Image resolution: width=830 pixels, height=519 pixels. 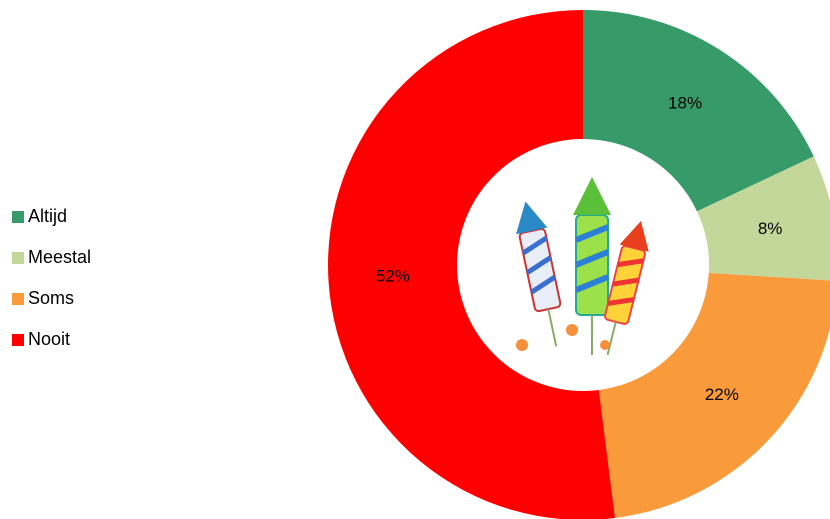 I want to click on data-label: 22%, so click(x=722, y=394).